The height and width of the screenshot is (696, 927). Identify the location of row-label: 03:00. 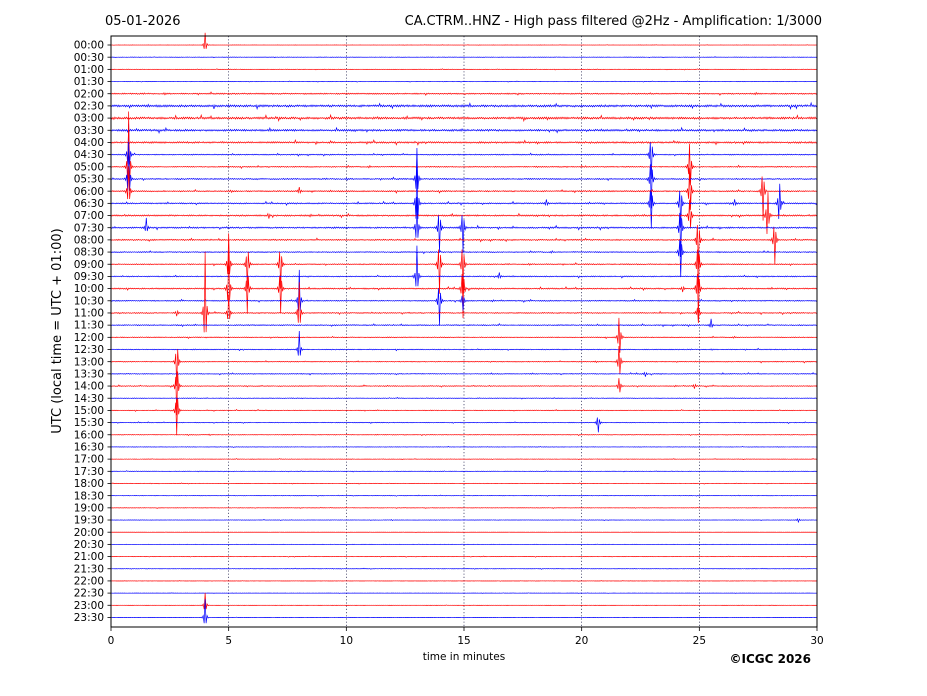
(89, 119).